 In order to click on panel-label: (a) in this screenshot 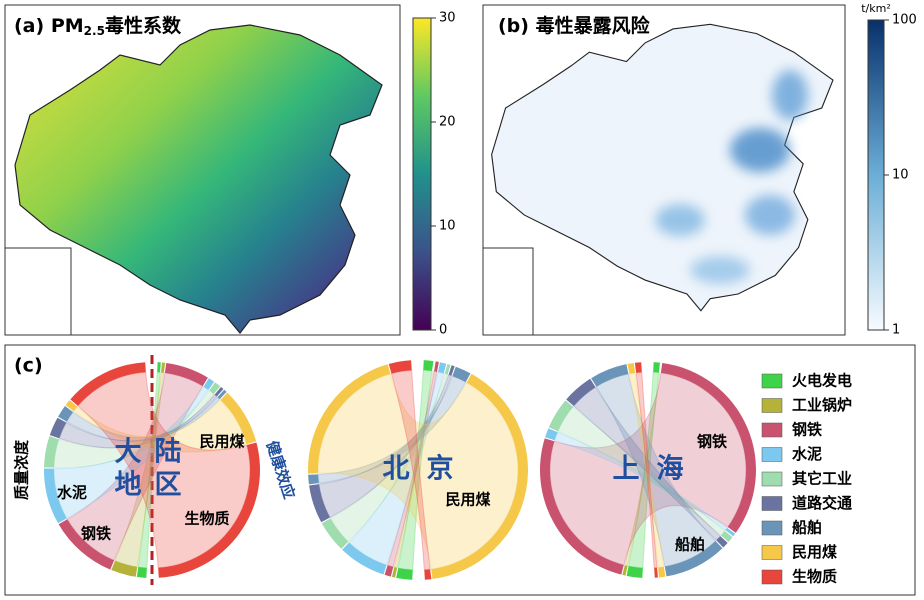, I will do `click(29, 26)`.